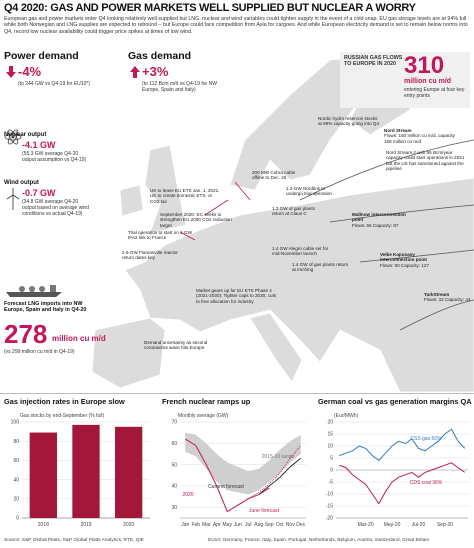 The image size is (474, 548). I want to click on annotation-text: Flows: 32 Capacity: 44, so click(447, 300).